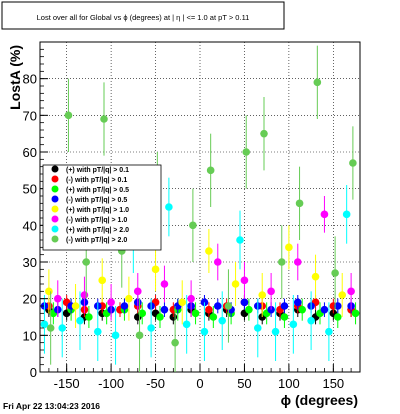  What do you see at coordinates (30, 115) in the screenshot?
I see `y-tick-label: 70` at bounding box center [30, 115].